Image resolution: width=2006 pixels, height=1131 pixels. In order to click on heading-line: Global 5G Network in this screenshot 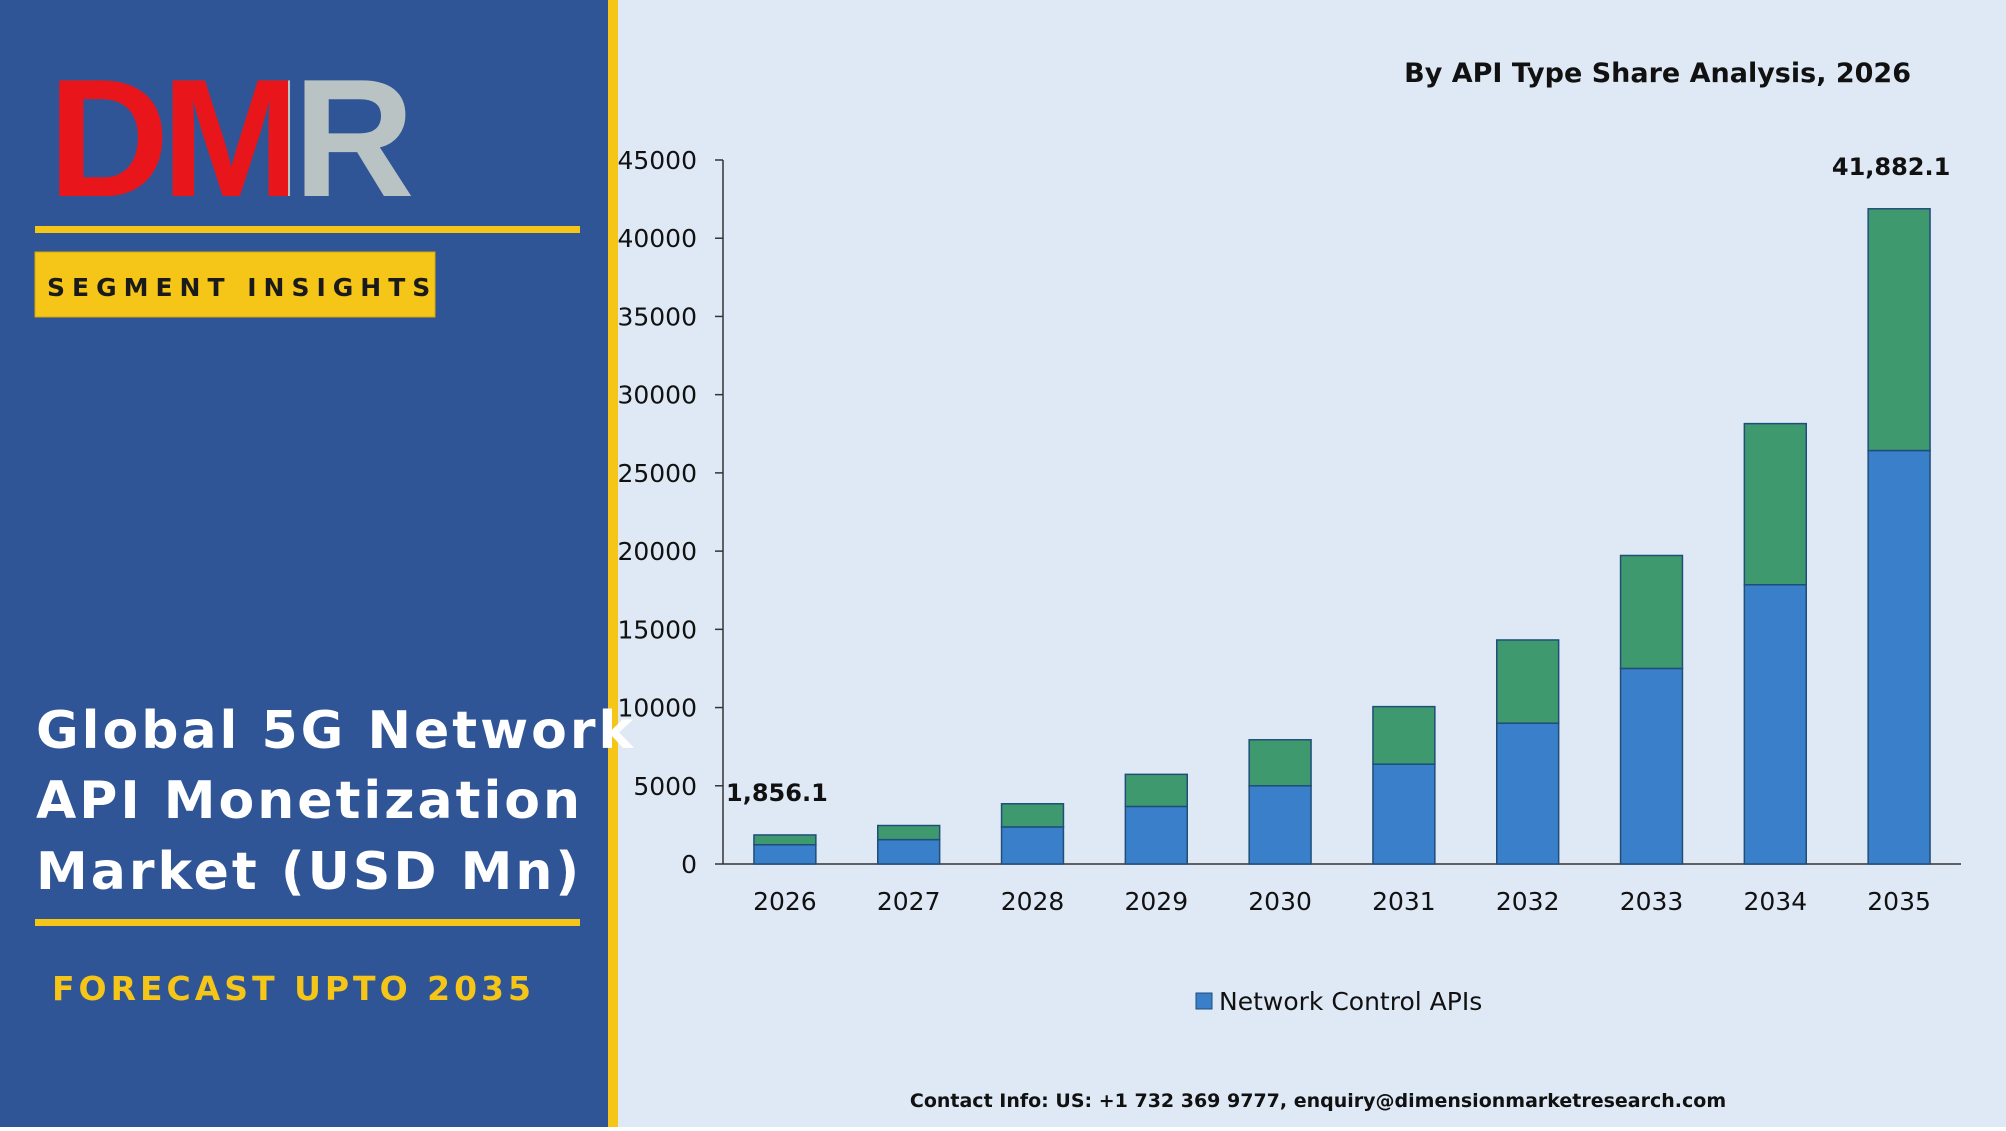, I will do `click(336, 731)`.